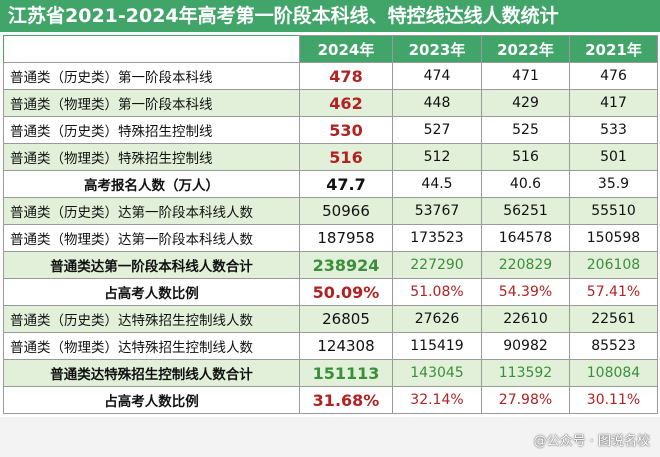 The image size is (660, 457). I want to click on cell-2021: 22561, so click(613, 319).